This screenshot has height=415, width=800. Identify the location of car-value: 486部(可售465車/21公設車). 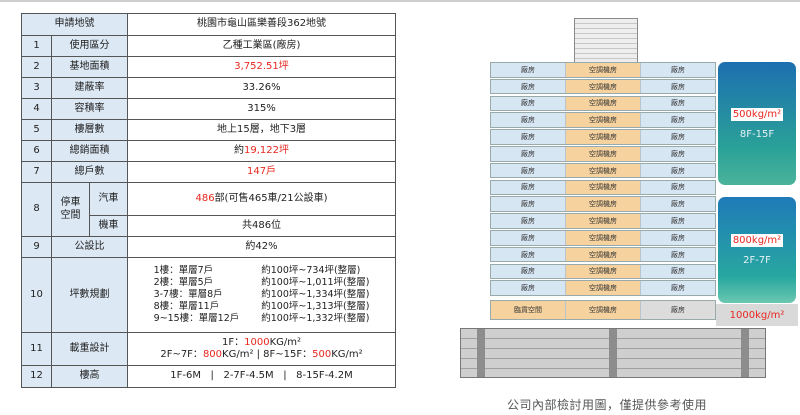
(261, 199).